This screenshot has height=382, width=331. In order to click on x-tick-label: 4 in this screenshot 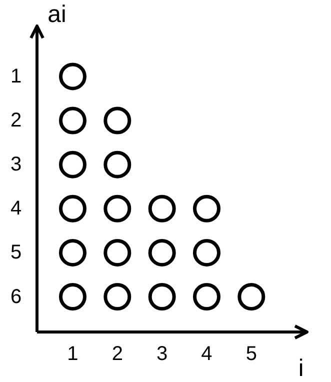, I will do `click(206, 354)`.